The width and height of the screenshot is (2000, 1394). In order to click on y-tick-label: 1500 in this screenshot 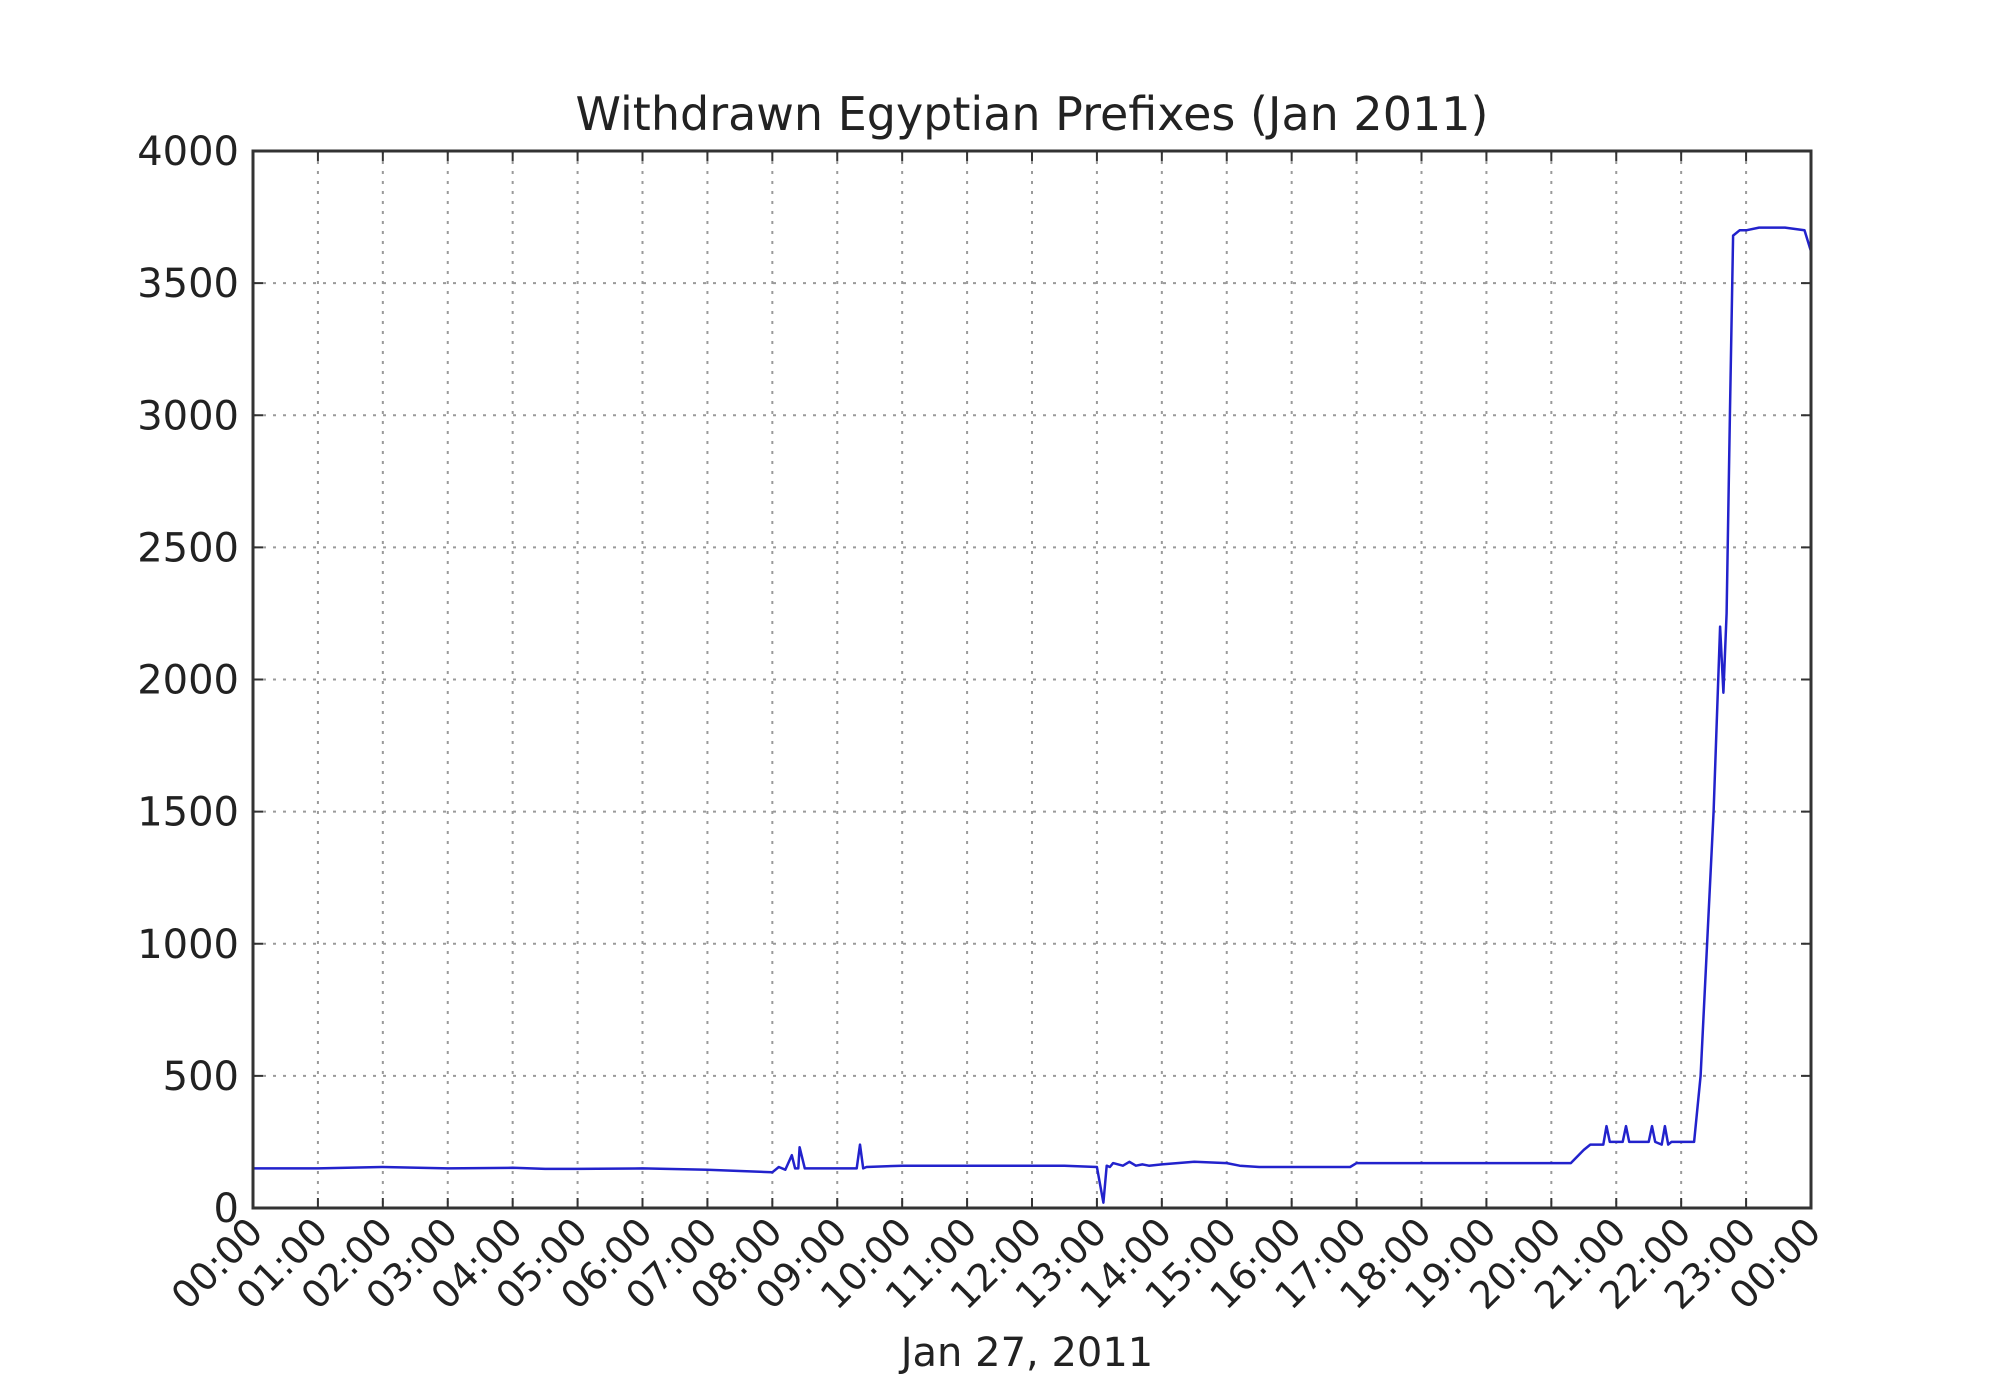, I will do `click(188, 813)`.